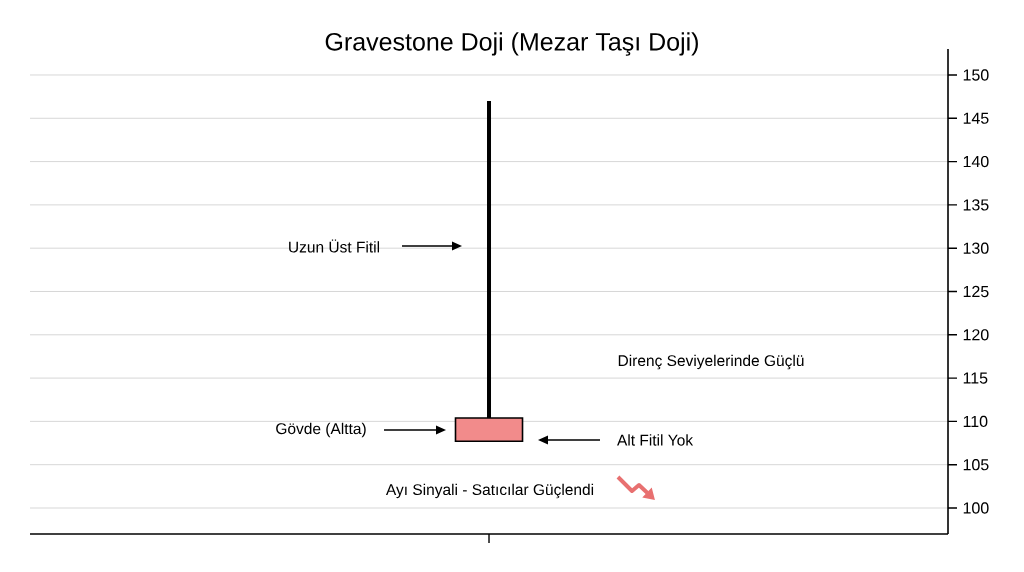  I want to click on y-tick-label: 145, so click(976, 118).